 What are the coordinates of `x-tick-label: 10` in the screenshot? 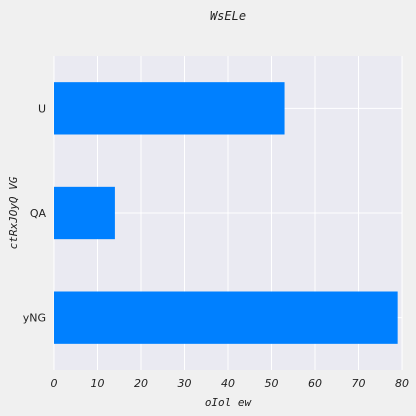 It's located at (98, 383).